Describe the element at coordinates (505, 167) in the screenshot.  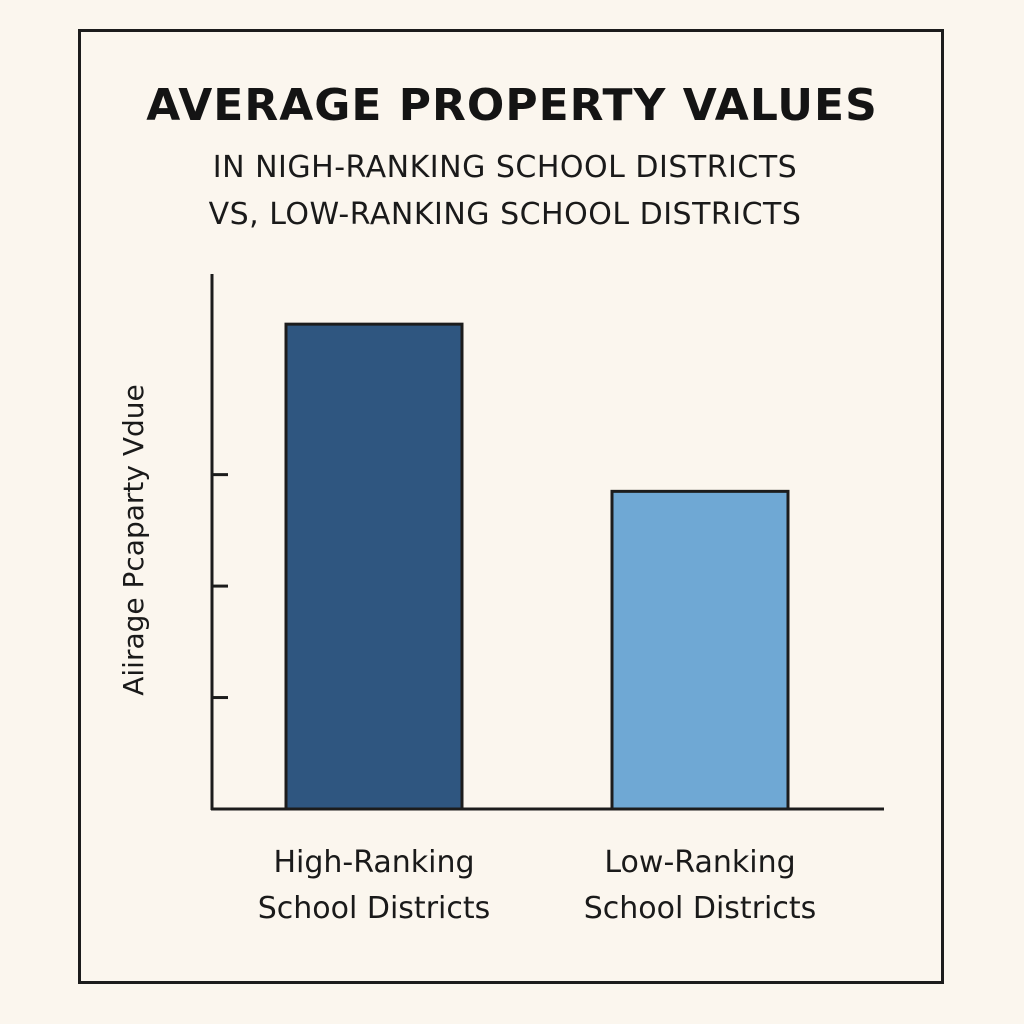
I see `chart-subtitle-line-1: IN NIGH-RANKING SCHOOL DISTRICTS` at that location.